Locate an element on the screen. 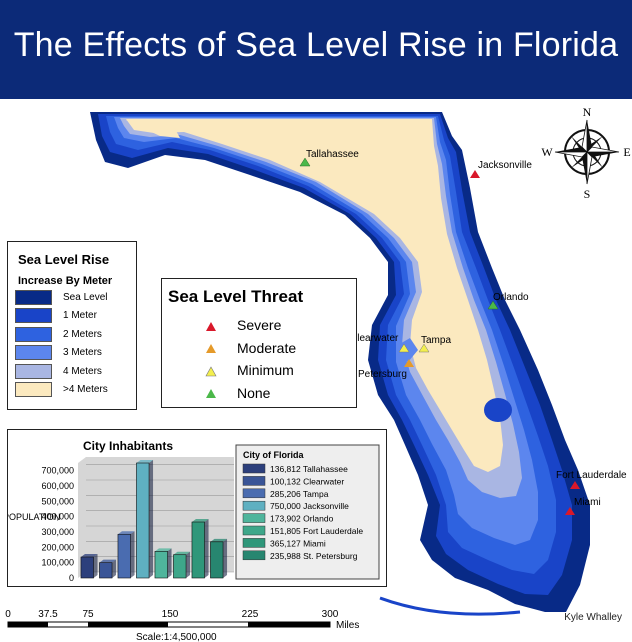 This screenshot has width=632, height=642. chart-legend-label: 151,805 Fort Lauderdale is located at coordinates (316, 531).